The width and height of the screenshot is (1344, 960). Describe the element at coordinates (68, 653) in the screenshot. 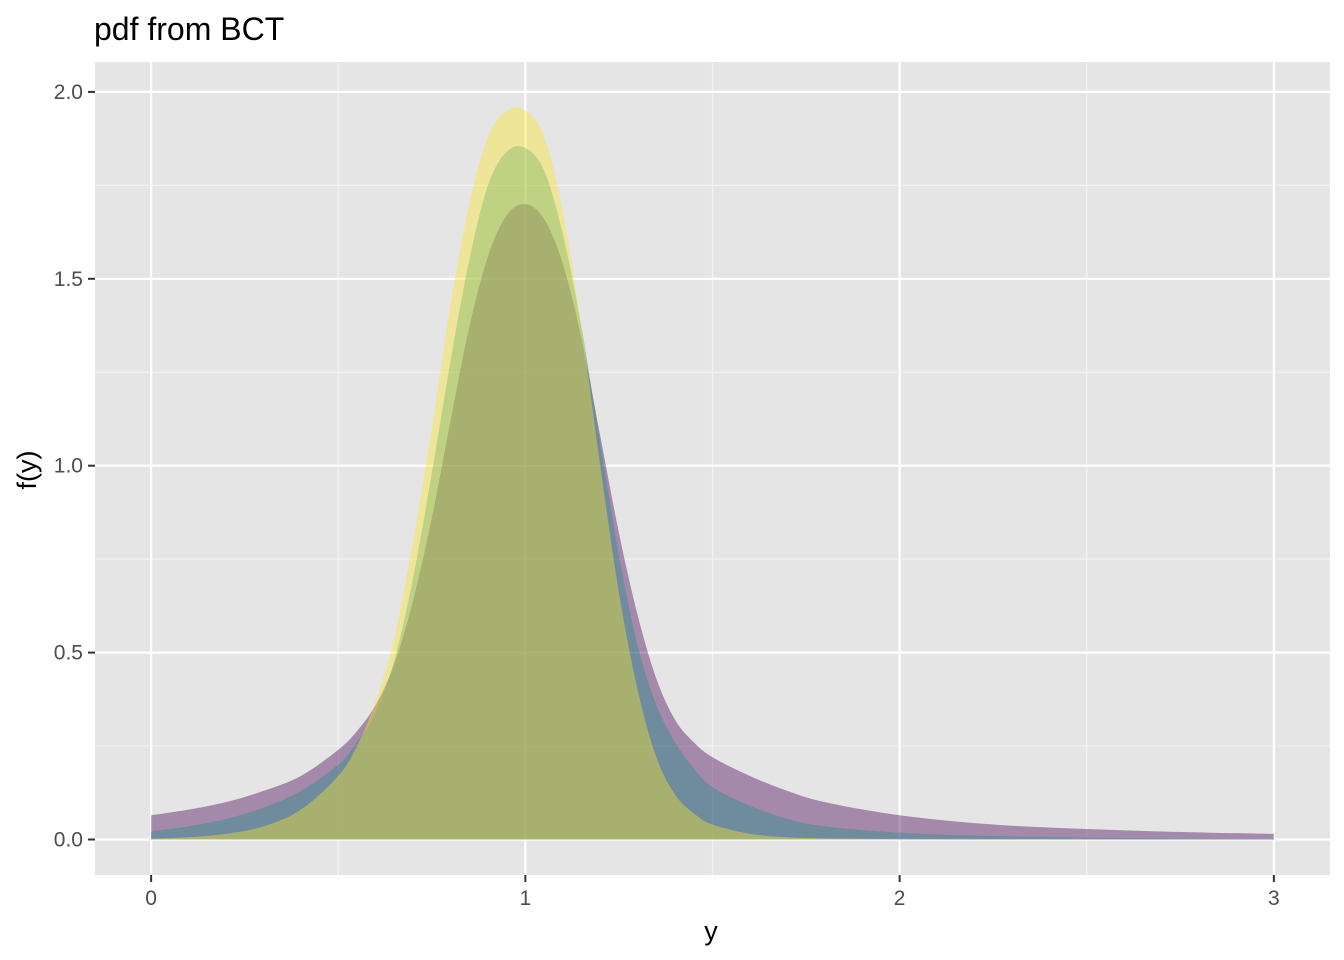

I see `y-tick-label: 0.5` at that location.